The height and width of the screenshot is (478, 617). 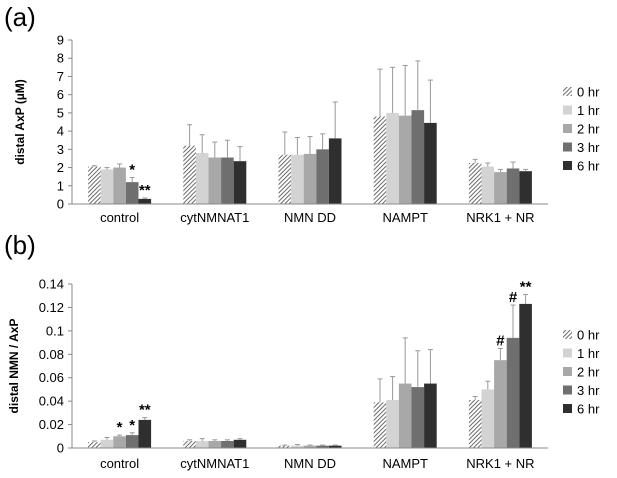 I want to click on panel-a-y-tick-label: 3, so click(x=60, y=149).